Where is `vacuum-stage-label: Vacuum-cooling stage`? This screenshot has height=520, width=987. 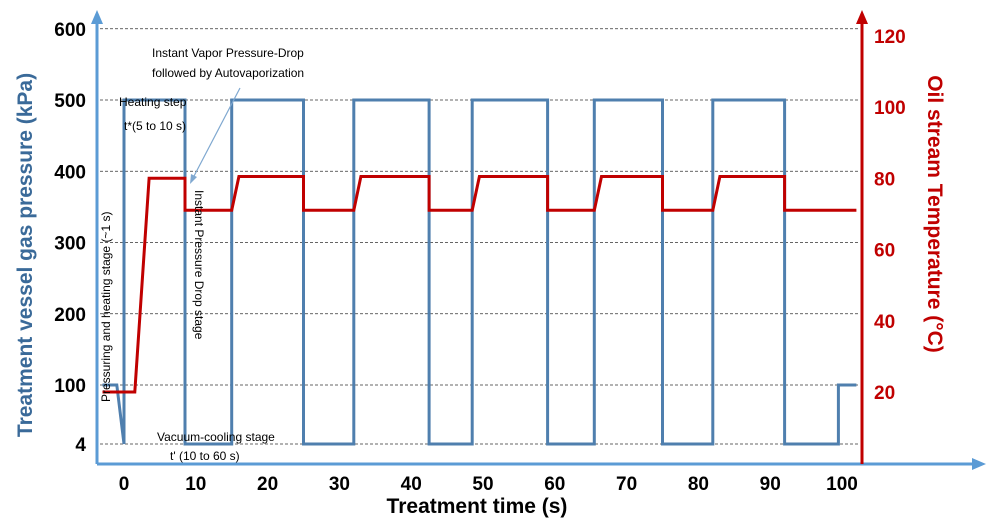
vacuum-stage-label: Vacuum-cooling stage is located at coordinates (216, 437).